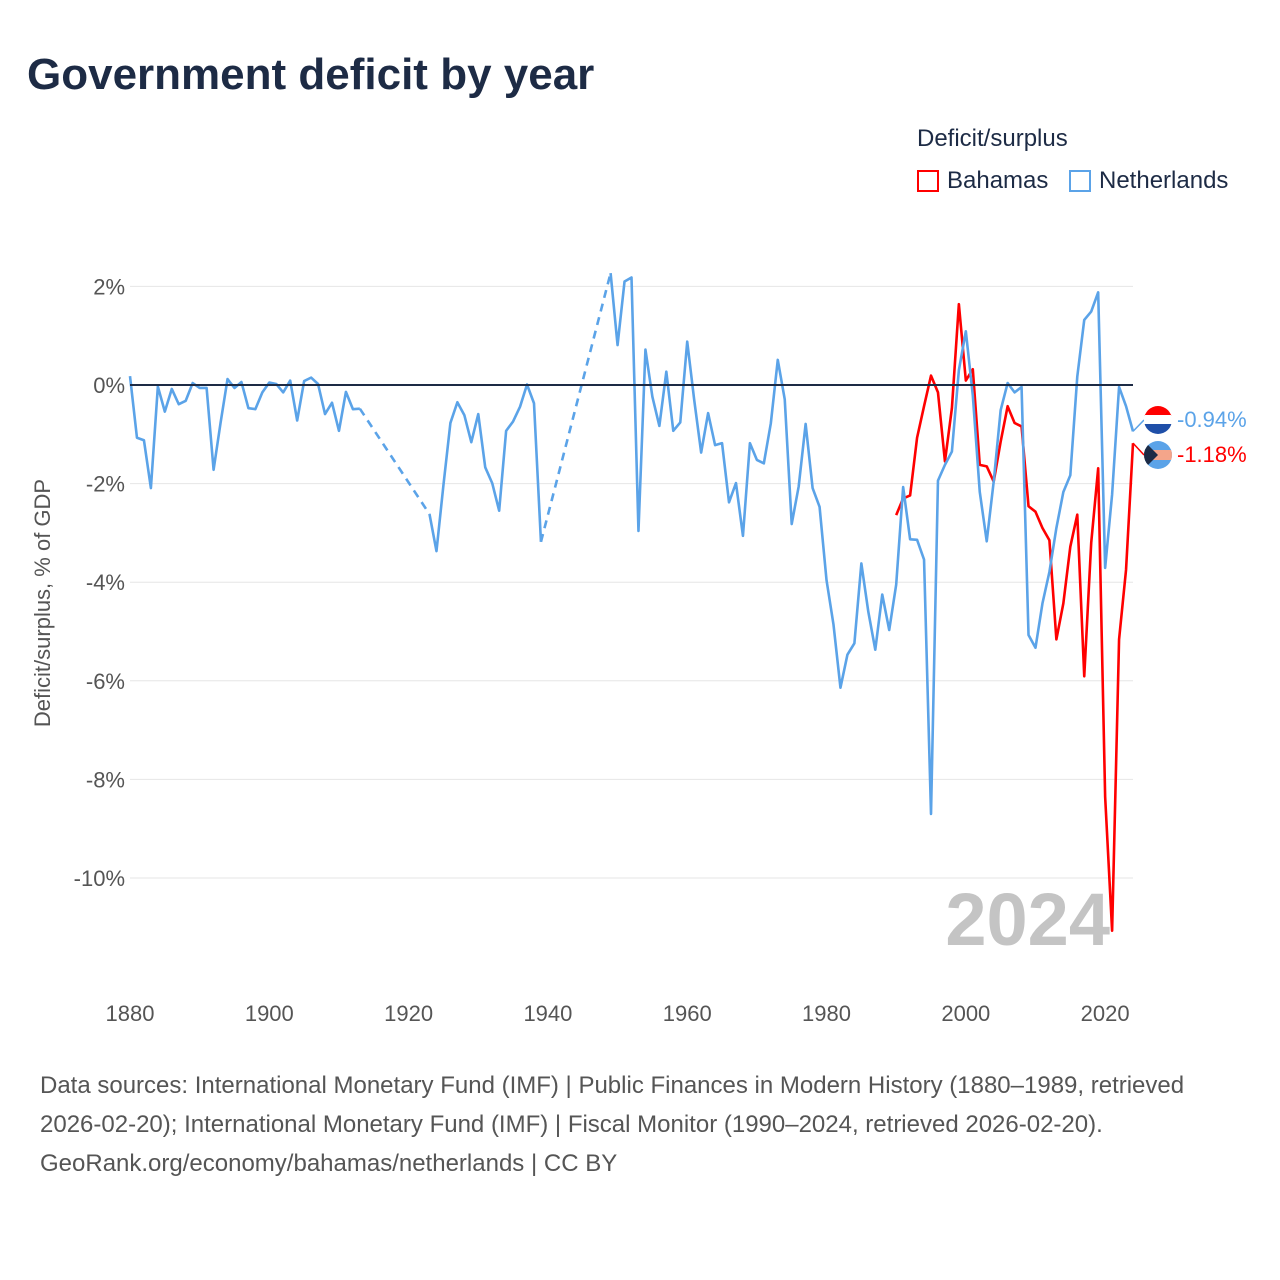 This screenshot has width=1280, height=1280. What do you see at coordinates (109, 385) in the screenshot?
I see `y-tick-label: 0%` at bounding box center [109, 385].